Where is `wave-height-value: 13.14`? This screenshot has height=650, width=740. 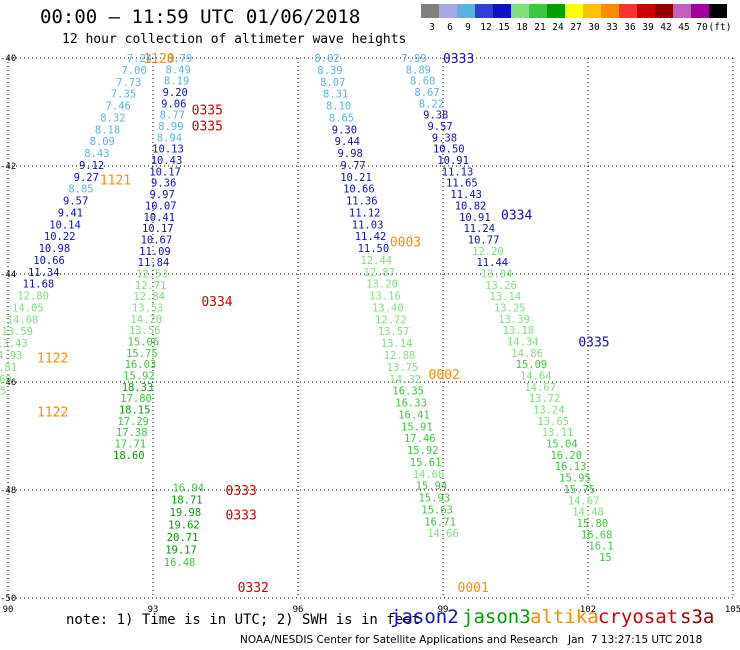 wave-height-value: 13.14 is located at coordinates (506, 297).